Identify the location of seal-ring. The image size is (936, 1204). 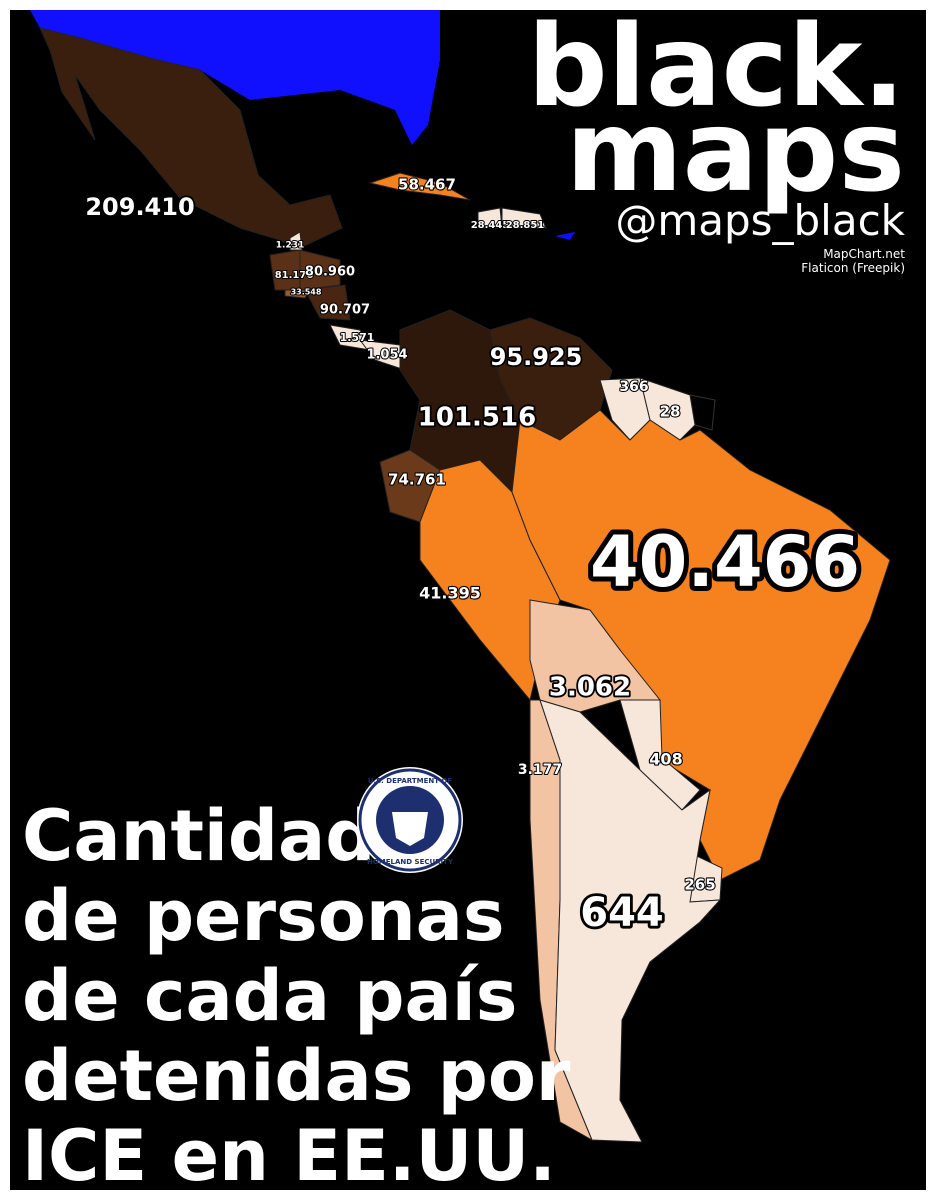
(410, 820).